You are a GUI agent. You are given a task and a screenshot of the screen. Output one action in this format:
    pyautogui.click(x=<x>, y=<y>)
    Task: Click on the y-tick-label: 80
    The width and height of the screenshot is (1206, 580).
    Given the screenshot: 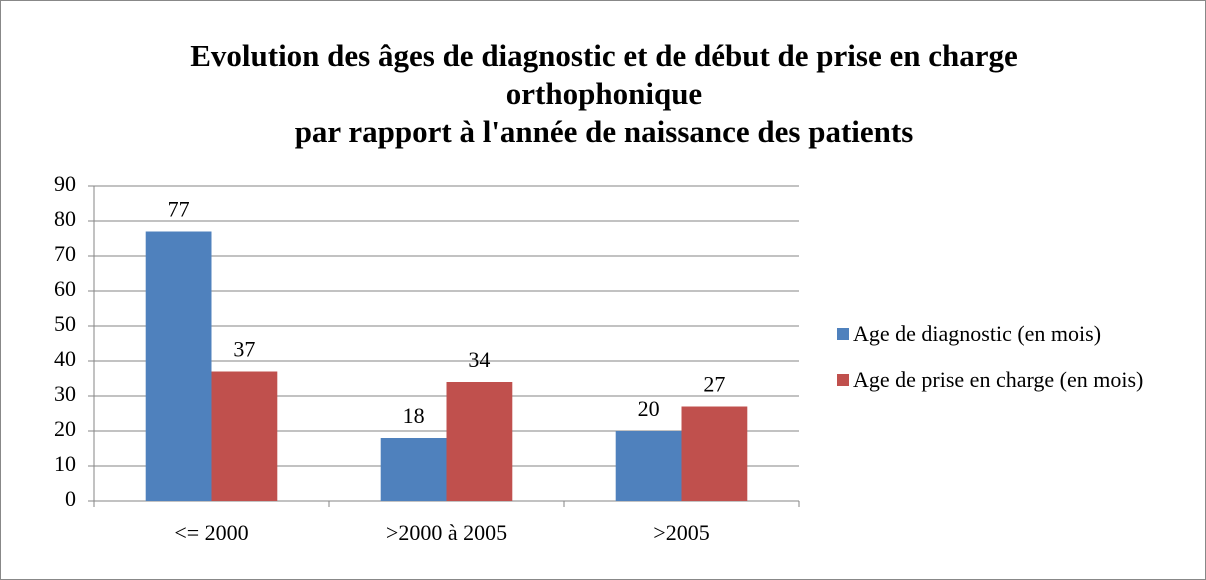 What is the action you would take?
    pyautogui.click(x=65, y=218)
    